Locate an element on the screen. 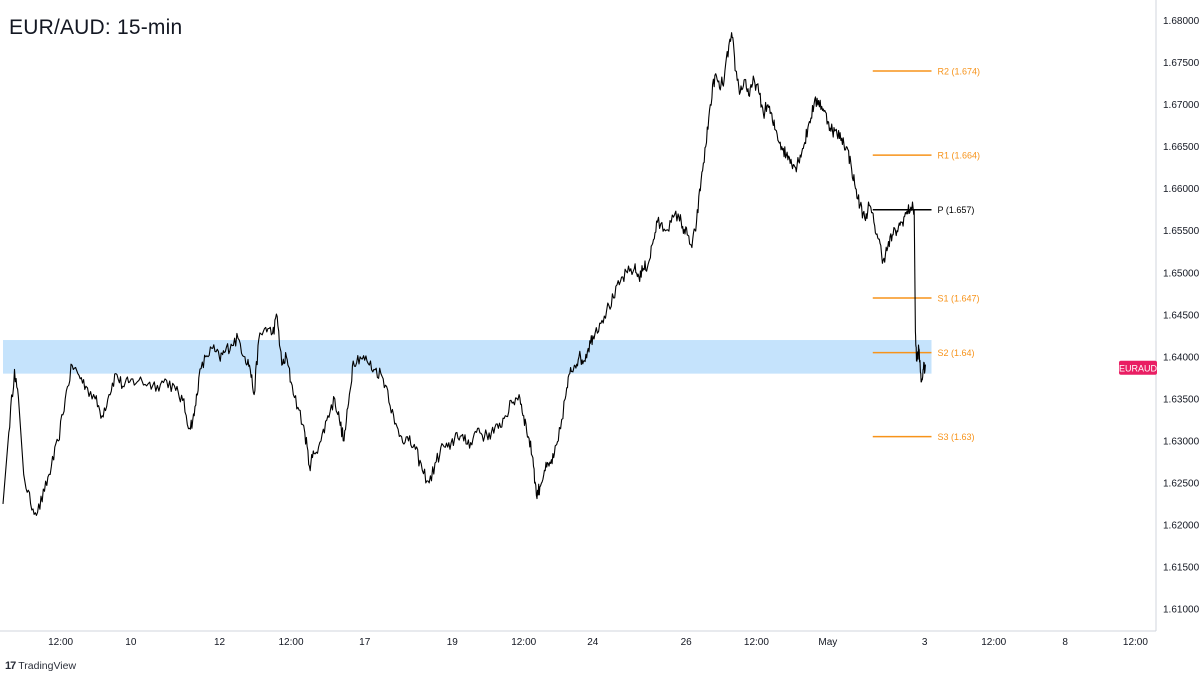 This screenshot has width=1200, height=680. price-tick-label: 1.65000 is located at coordinates (1181, 273).